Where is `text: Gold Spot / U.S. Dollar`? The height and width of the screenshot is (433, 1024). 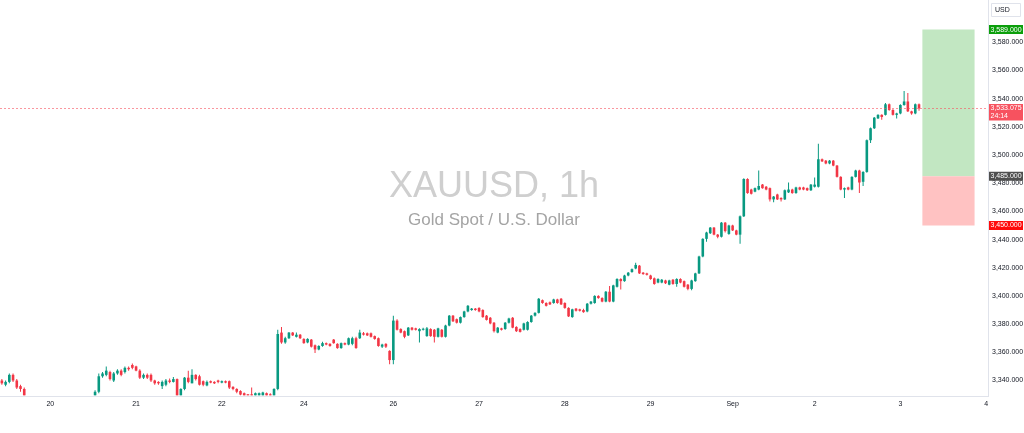 text: Gold Spot / U.S. Dollar is located at coordinates (494, 219).